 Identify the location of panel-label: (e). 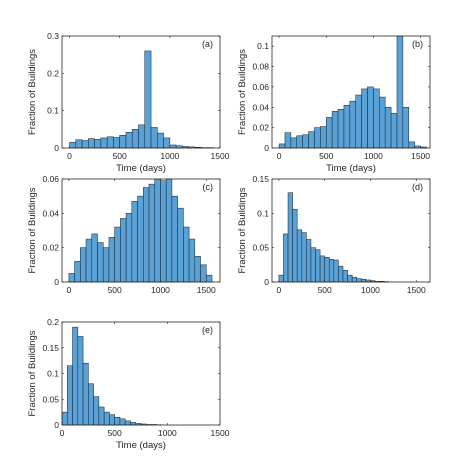
(207, 330).